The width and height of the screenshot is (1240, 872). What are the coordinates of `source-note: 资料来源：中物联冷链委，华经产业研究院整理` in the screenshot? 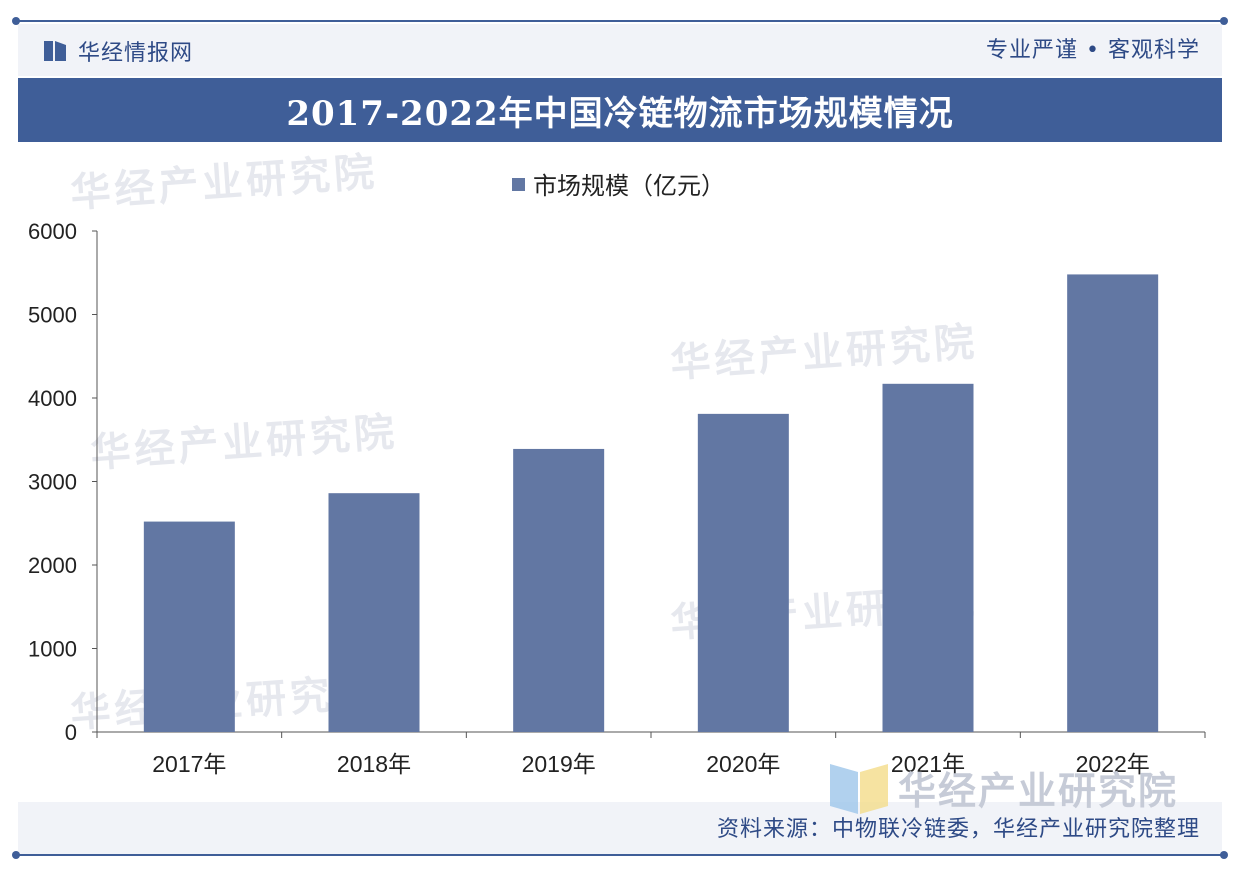 It's located at (958, 829).